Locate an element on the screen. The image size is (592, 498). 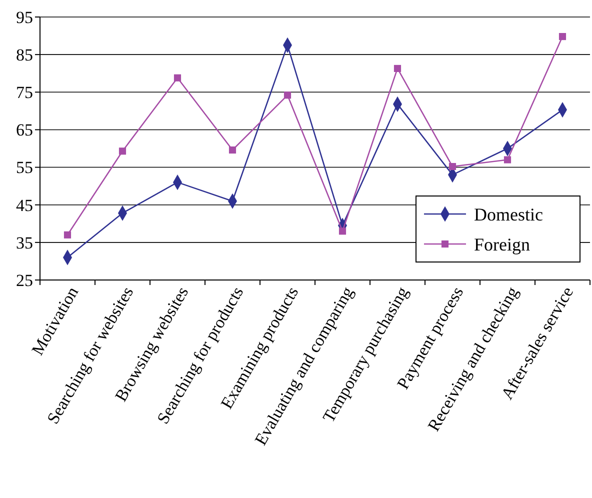
y-tick-label: 65 is located at coordinates (24, 130).